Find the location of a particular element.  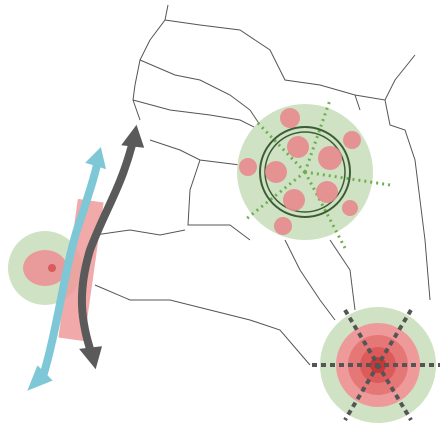

blue-arrow is located at coordinates (67, 269).